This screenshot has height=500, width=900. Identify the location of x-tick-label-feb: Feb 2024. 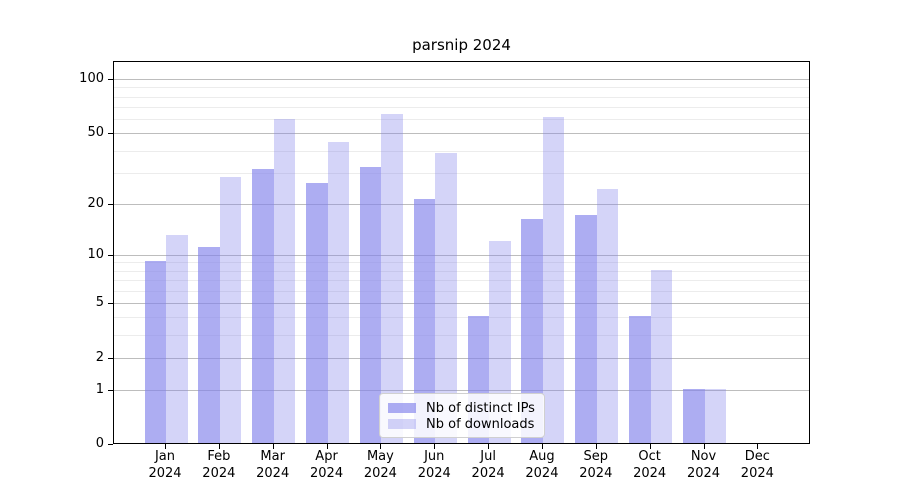
(219, 465).